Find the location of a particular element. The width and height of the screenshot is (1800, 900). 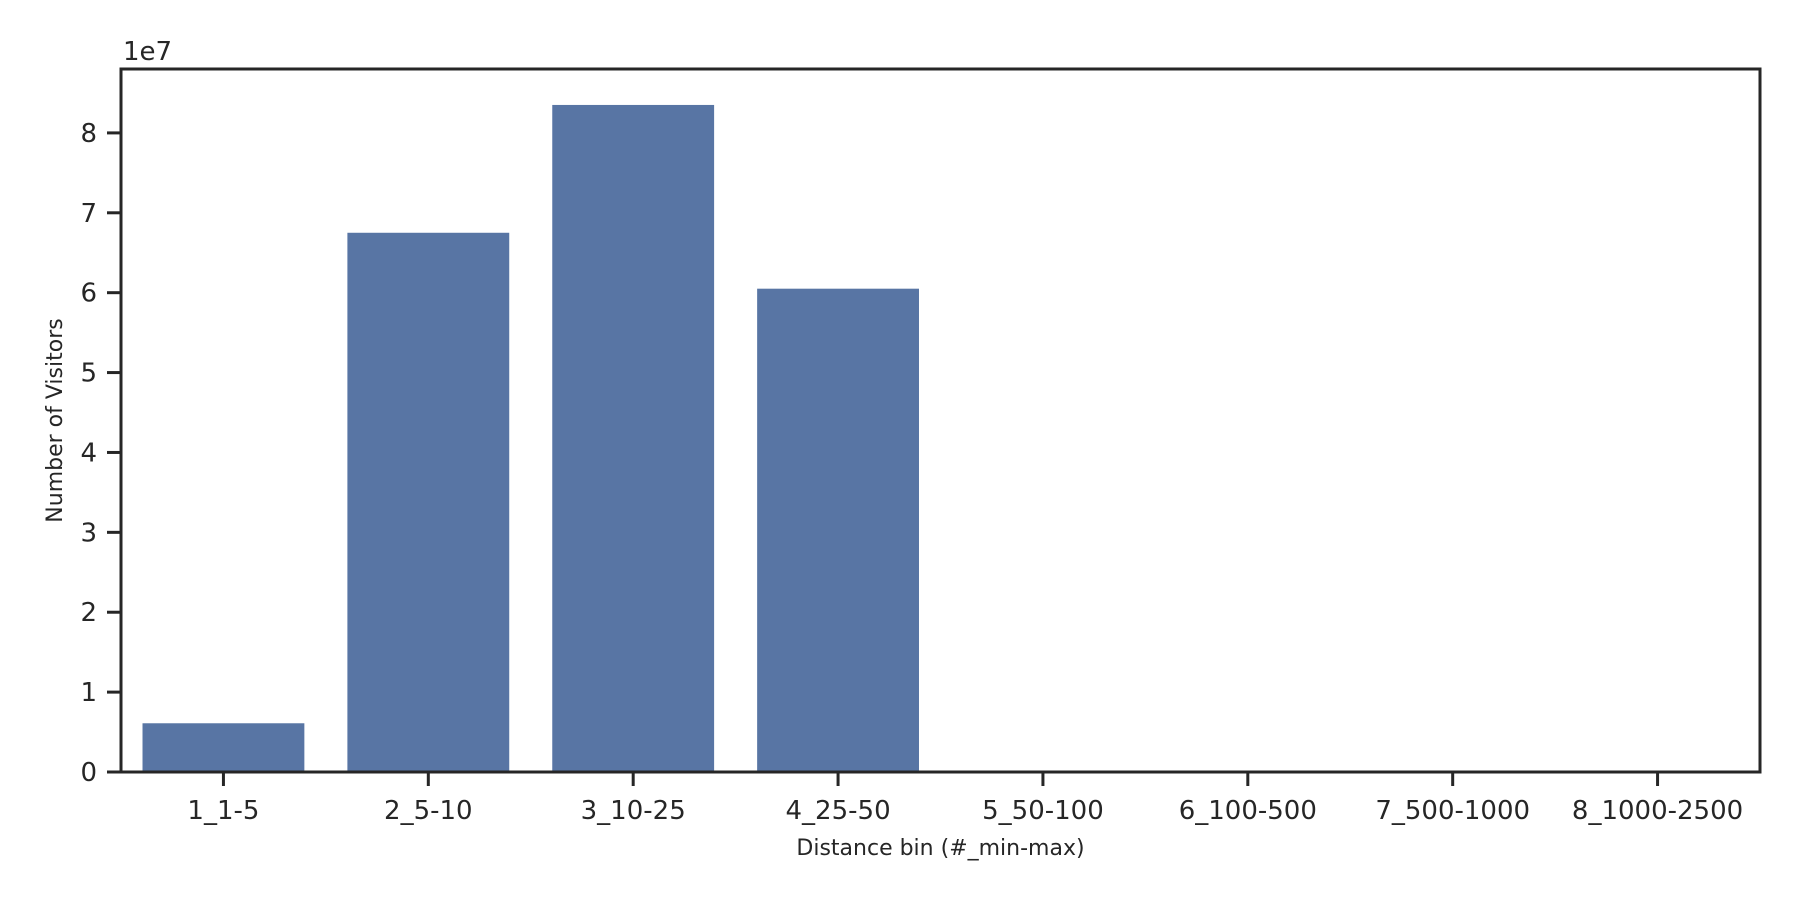

x-tick-label: 7_500-1000 is located at coordinates (1452, 811).